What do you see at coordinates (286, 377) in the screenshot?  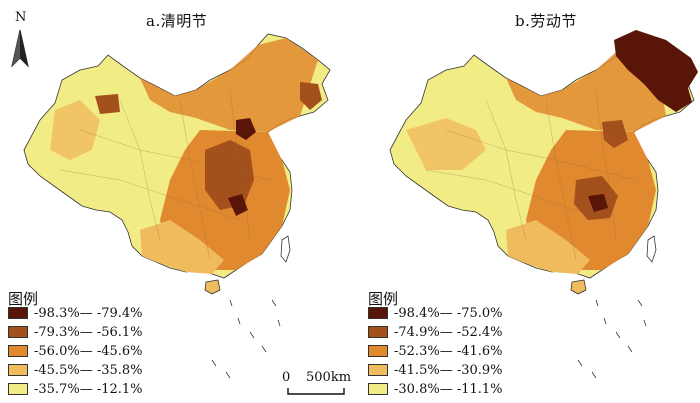 I see `scale-zero: 0` at bounding box center [286, 377].